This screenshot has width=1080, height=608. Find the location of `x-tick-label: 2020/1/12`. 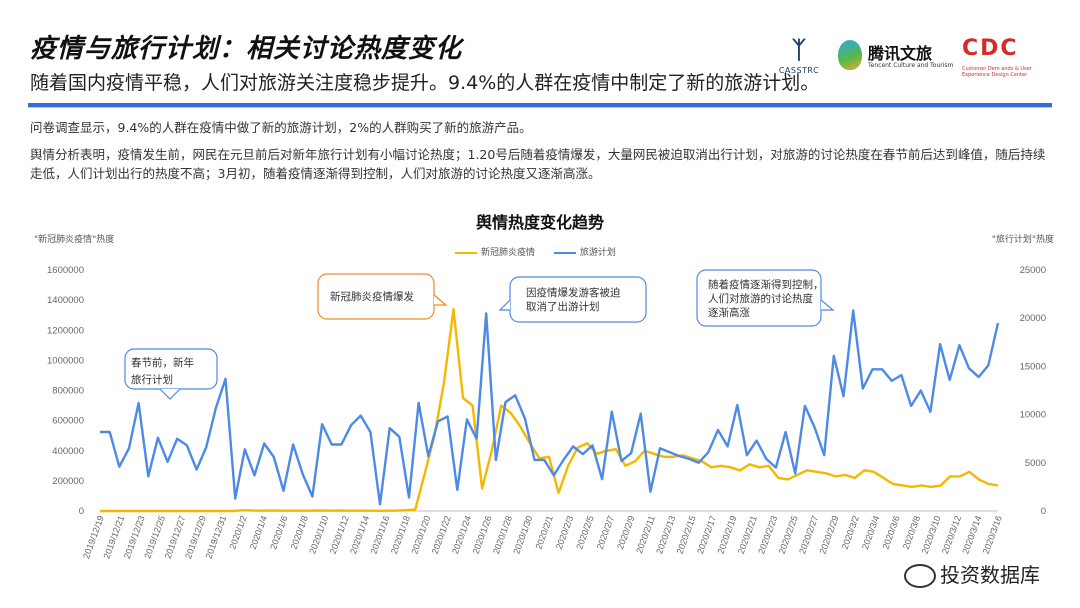

x-tick-label: 2020/1/12 is located at coordinates (339, 534).